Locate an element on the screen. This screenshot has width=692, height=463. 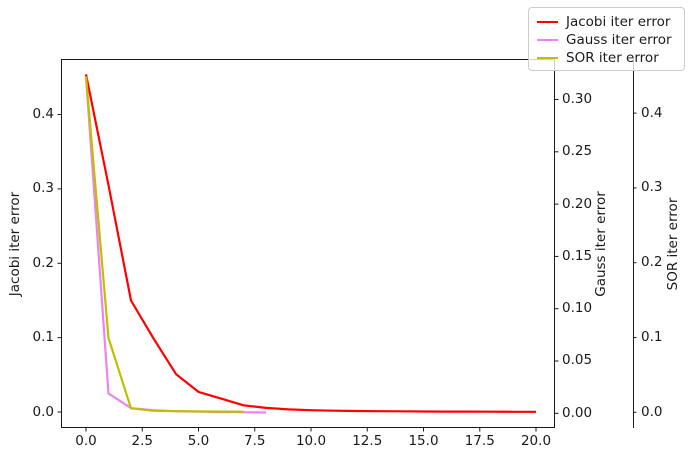
legend-label: Jacobi iter error is located at coordinates (618, 22).